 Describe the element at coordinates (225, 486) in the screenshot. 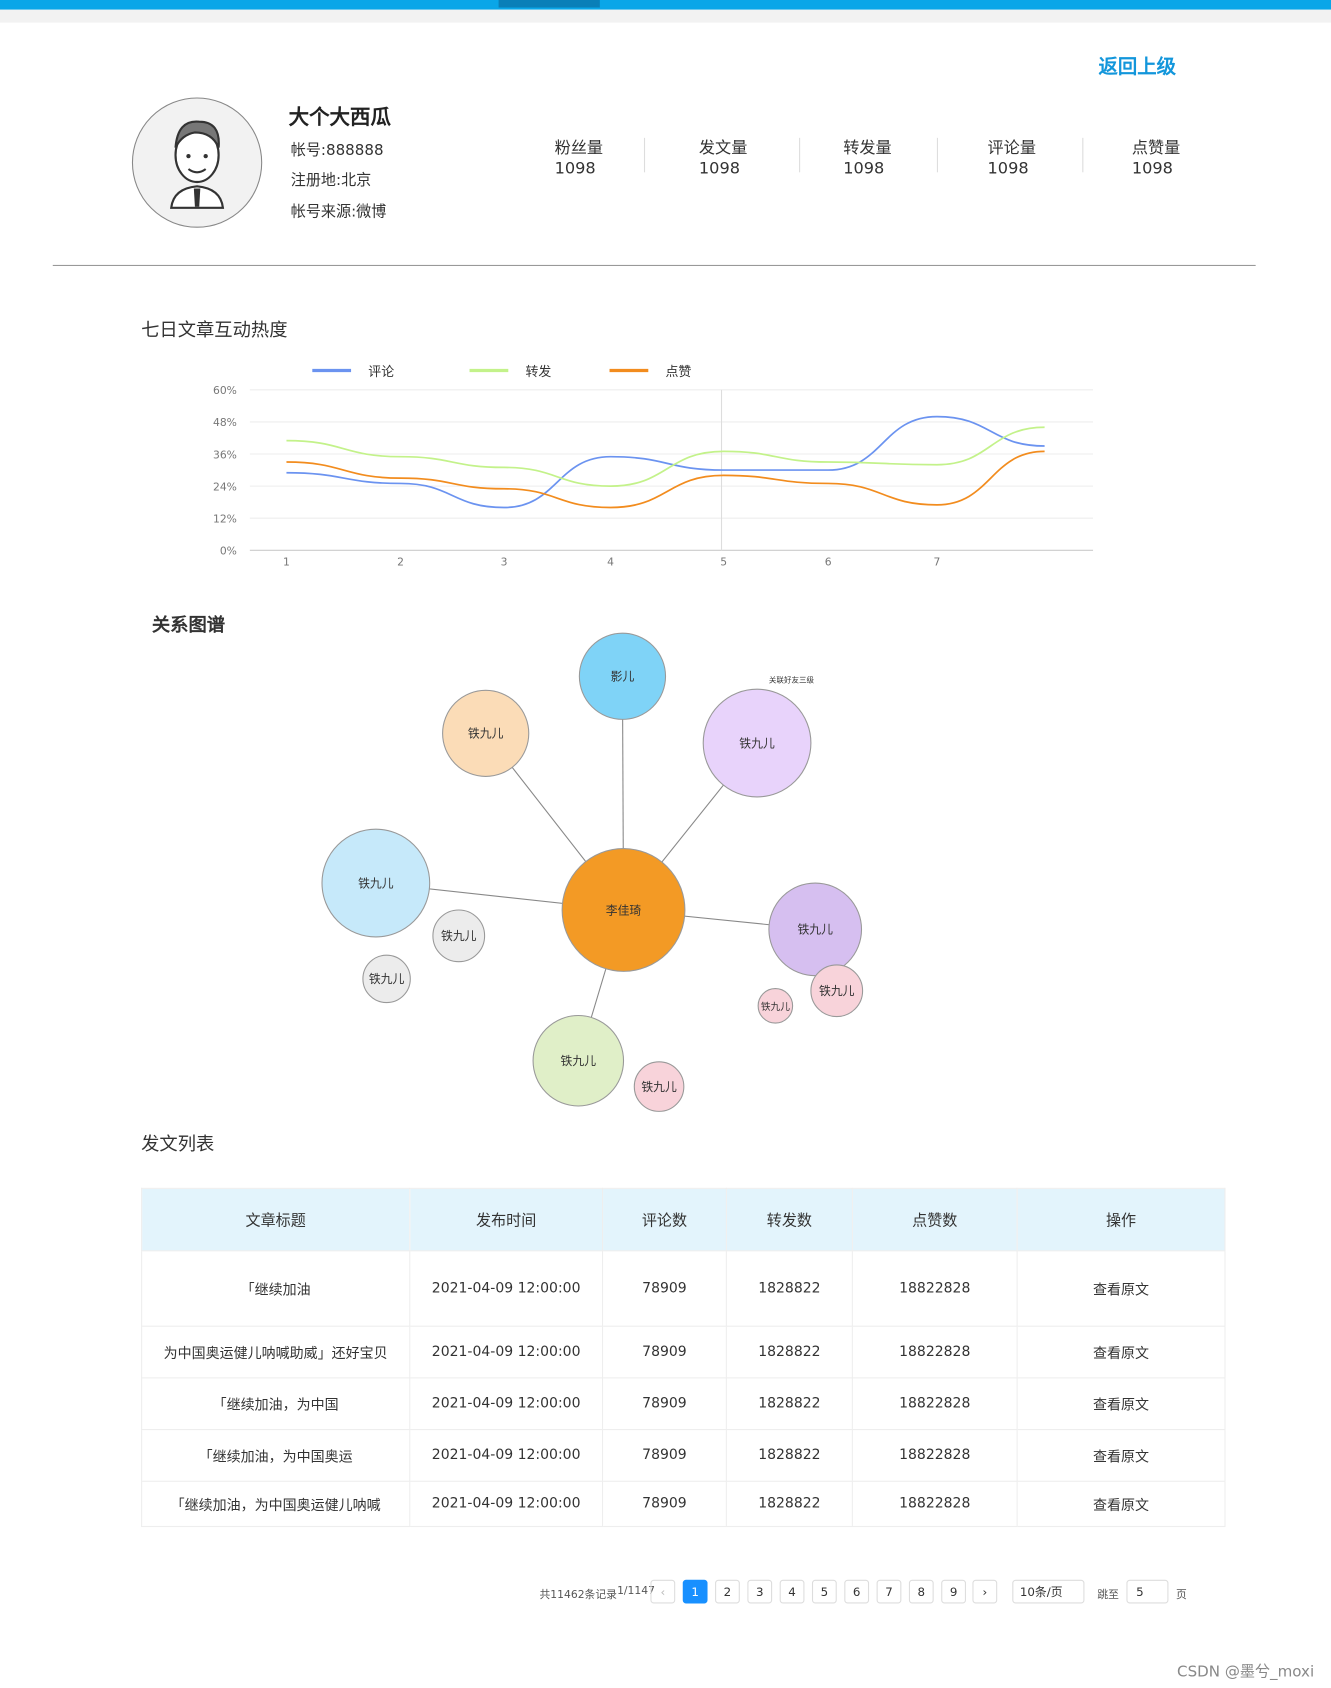

I see `y-tick-label: 24%` at that location.